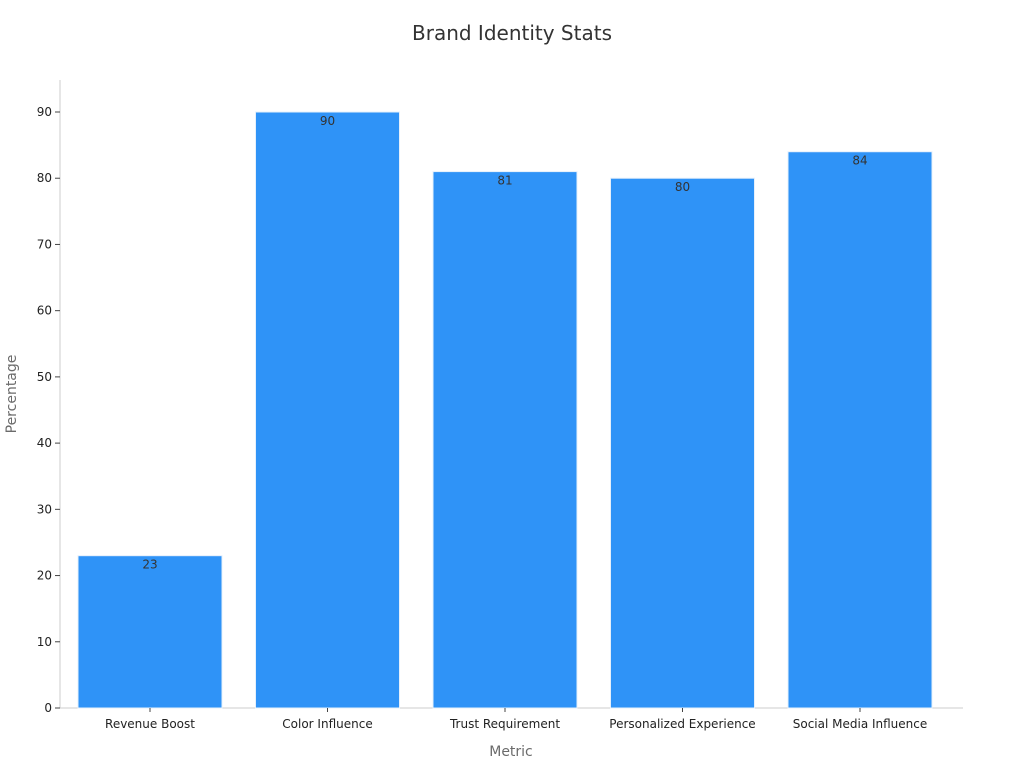 The width and height of the screenshot is (1024, 768). I want to click on y-tick-label: 50, so click(44, 377).